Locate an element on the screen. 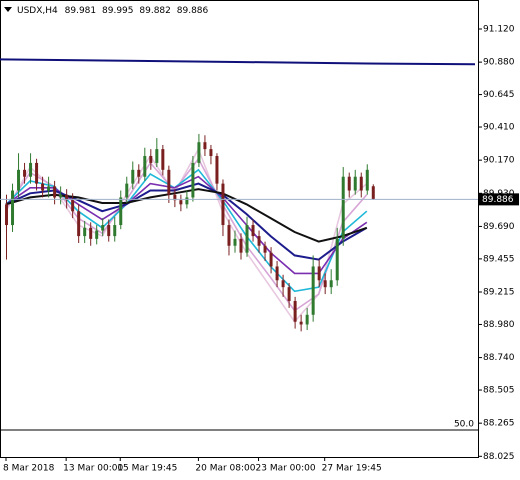 The image size is (520, 480). close-value: 89.886 is located at coordinates (193, 11).